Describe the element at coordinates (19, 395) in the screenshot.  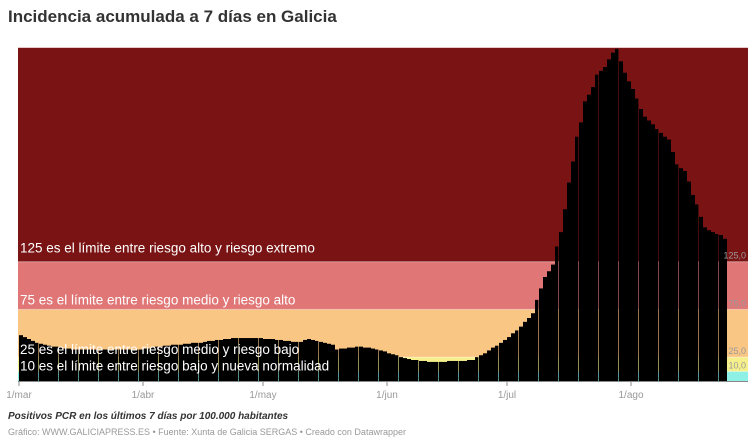
I see `x-tick-label: 1/mar` at that location.